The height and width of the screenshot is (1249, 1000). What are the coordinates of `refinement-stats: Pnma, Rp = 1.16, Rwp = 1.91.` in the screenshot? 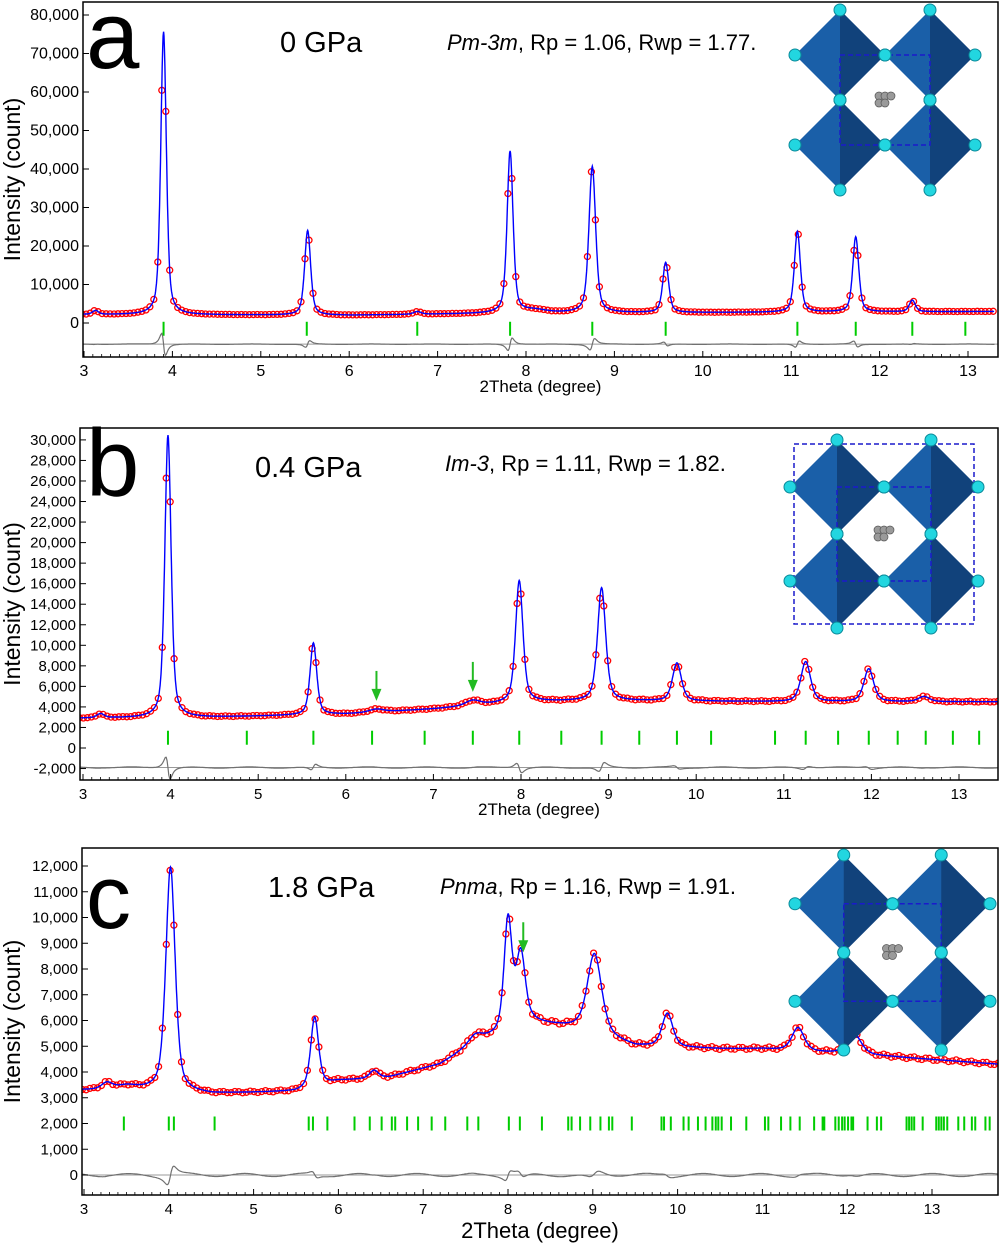 It's located at (588, 886).